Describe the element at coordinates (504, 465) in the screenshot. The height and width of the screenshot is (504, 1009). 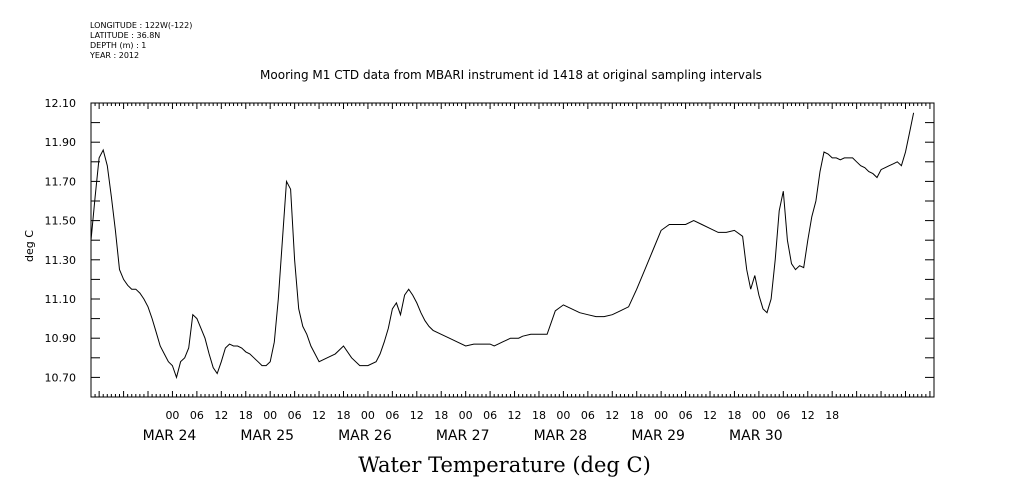
I see `x-axis-title: Water Temperature (deg C)` at that location.